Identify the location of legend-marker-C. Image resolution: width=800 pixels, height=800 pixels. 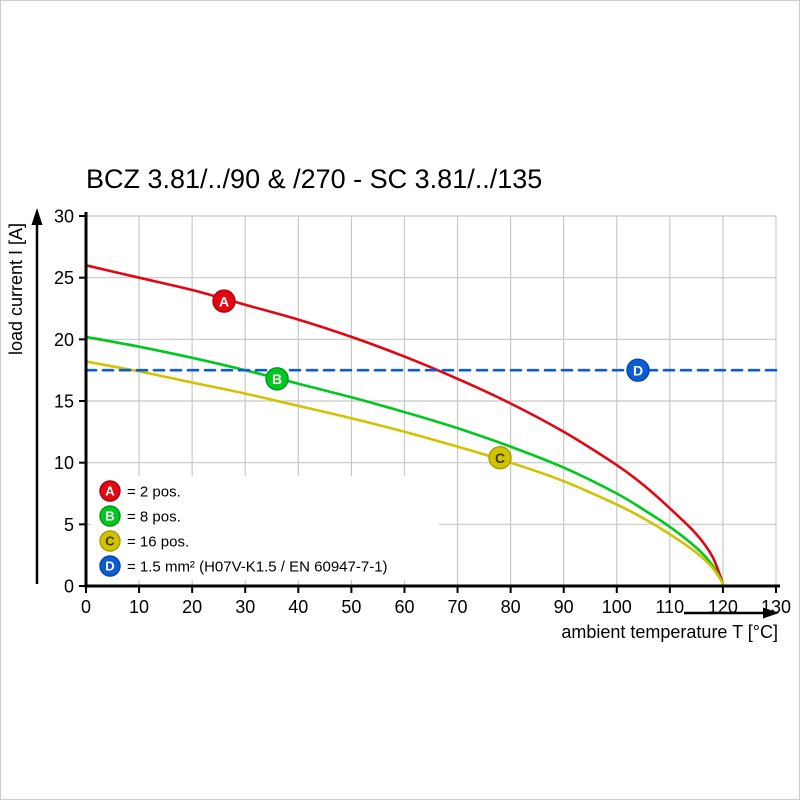
(110, 541).